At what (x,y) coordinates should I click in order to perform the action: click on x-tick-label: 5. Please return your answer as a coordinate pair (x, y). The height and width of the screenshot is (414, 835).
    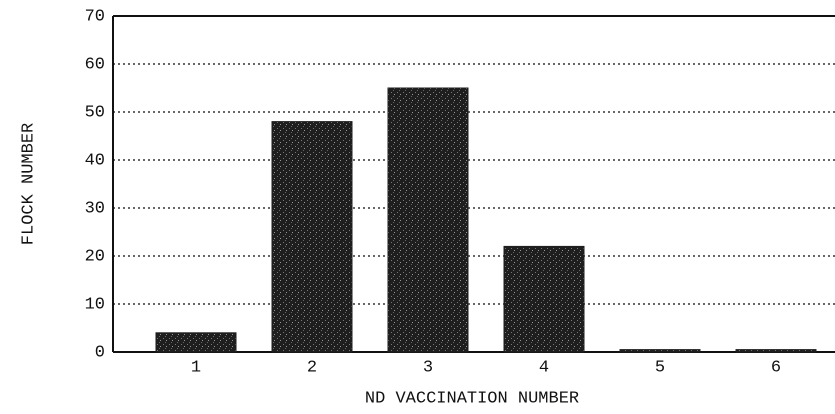
    Looking at the image, I should click on (660, 367).